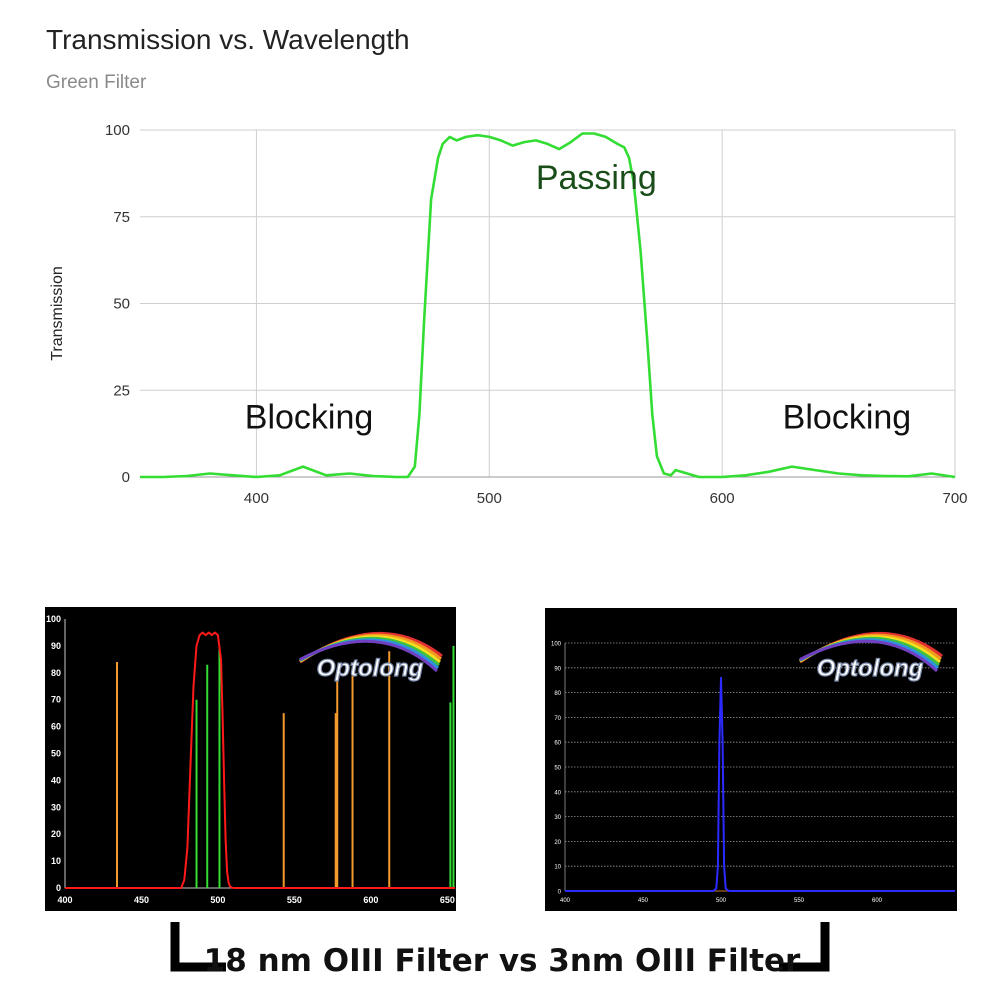 This screenshot has width=1000, height=1000. What do you see at coordinates (596, 178) in the screenshot?
I see `passing-annotation: Passing` at bounding box center [596, 178].